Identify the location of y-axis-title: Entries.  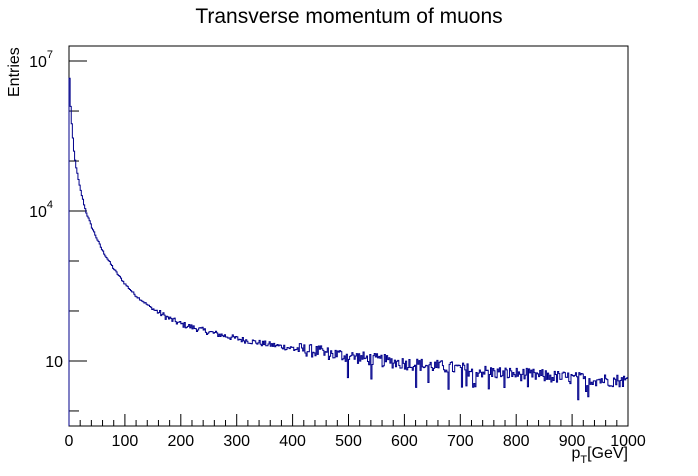
(14, 72).